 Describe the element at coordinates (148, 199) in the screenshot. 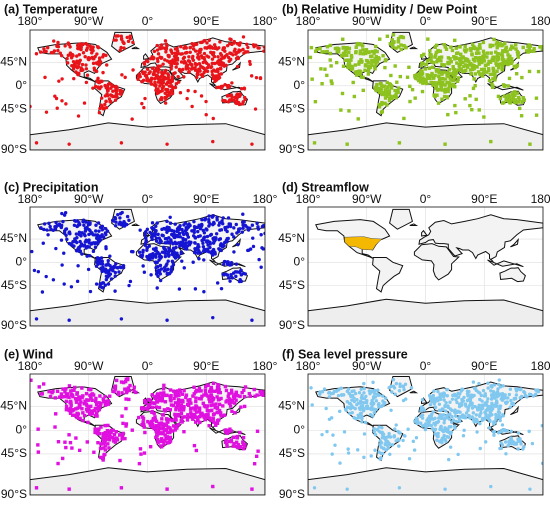

I see `lon-tick-label: 0°` at that location.